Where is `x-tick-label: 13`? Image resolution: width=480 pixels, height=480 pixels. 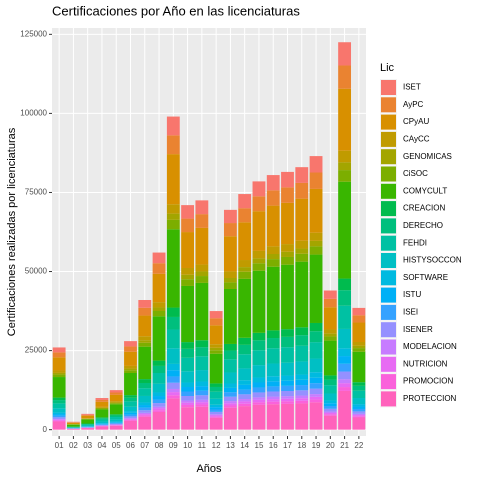
x-tick-label: 13 is located at coordinates (230, 445).